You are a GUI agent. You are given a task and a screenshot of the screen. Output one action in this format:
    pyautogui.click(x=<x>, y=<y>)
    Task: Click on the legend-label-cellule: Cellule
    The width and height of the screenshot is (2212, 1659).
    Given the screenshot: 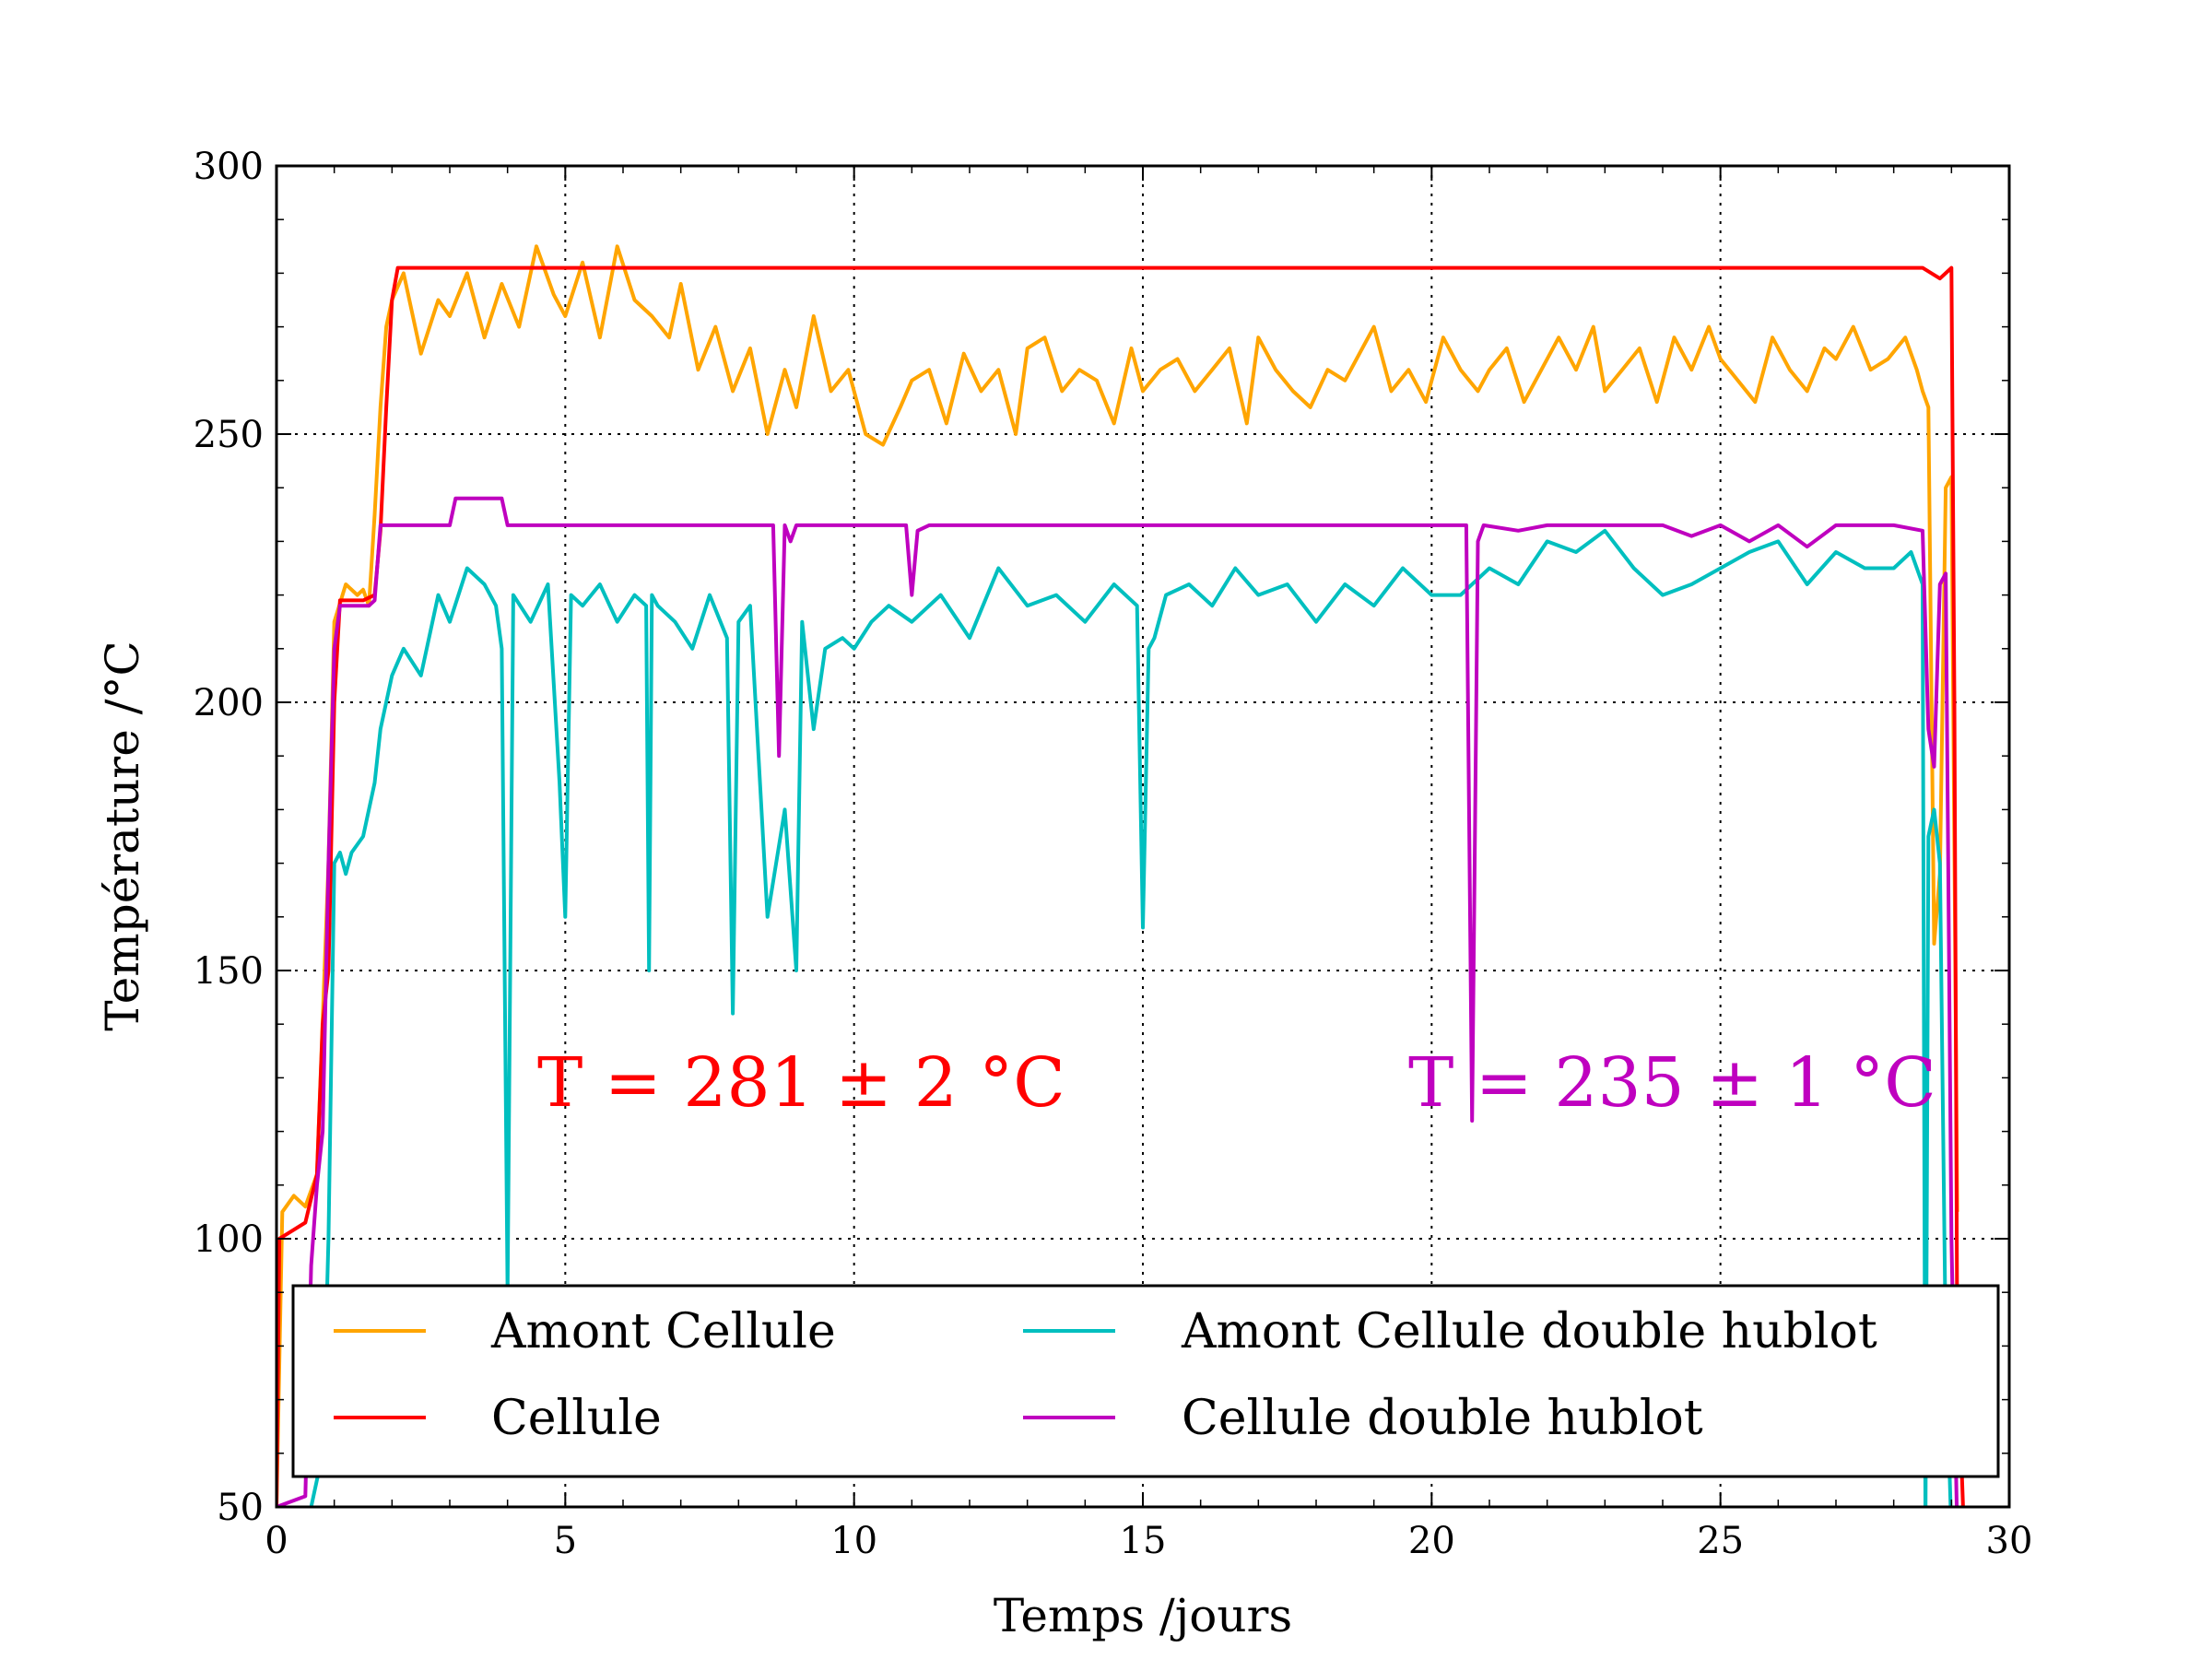 What is the action you would take?
    pyautogui.click(x=576, y=1418)
    